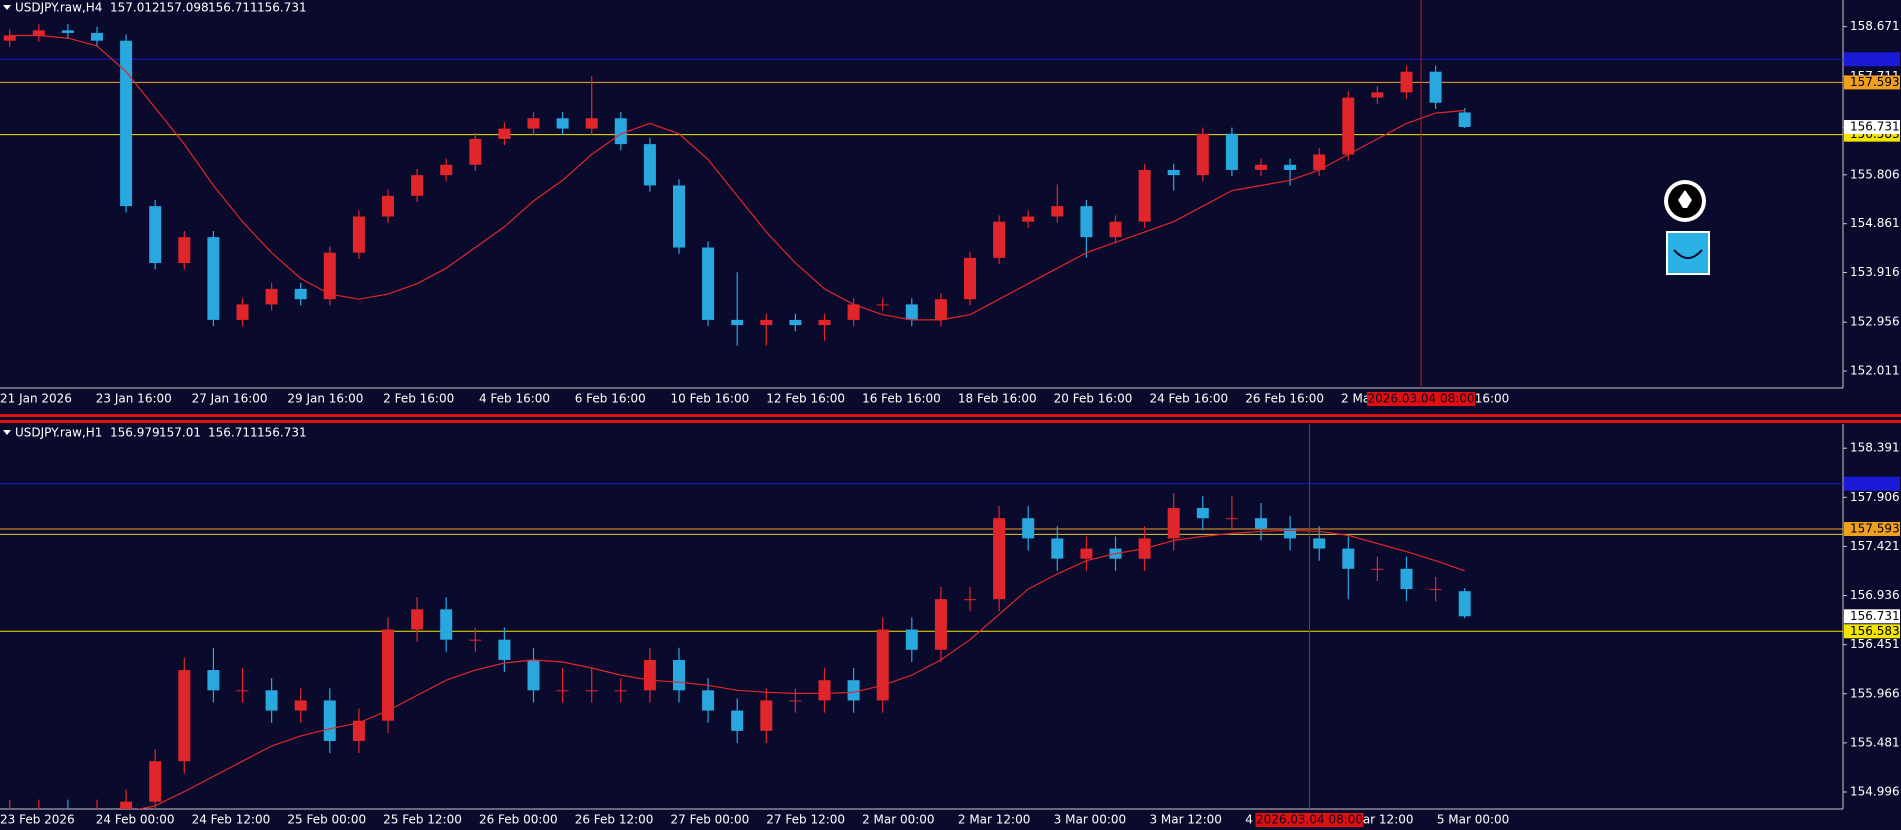  What do you see at coordinates (518, 820) in the screenshot?
I see `x-tick-label: 26 Feb 00:00` at bounding box center [518, 820].